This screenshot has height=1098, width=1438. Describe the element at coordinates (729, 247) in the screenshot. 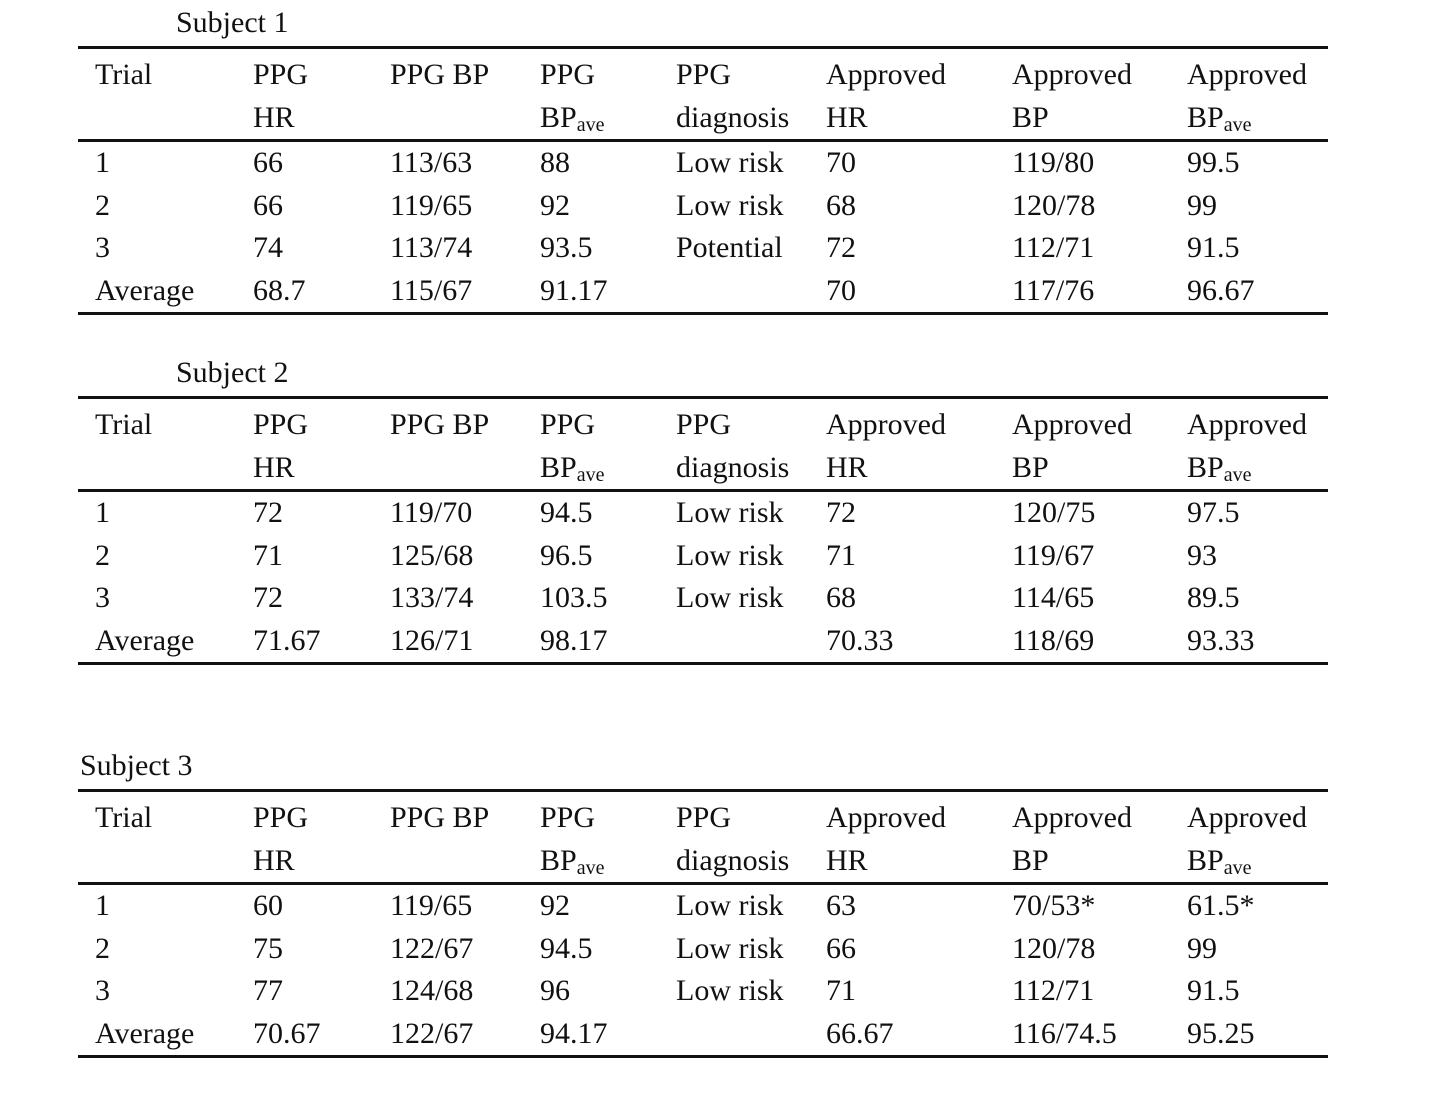

I see `cell-ppg-diagnosis: Potential` at that location.